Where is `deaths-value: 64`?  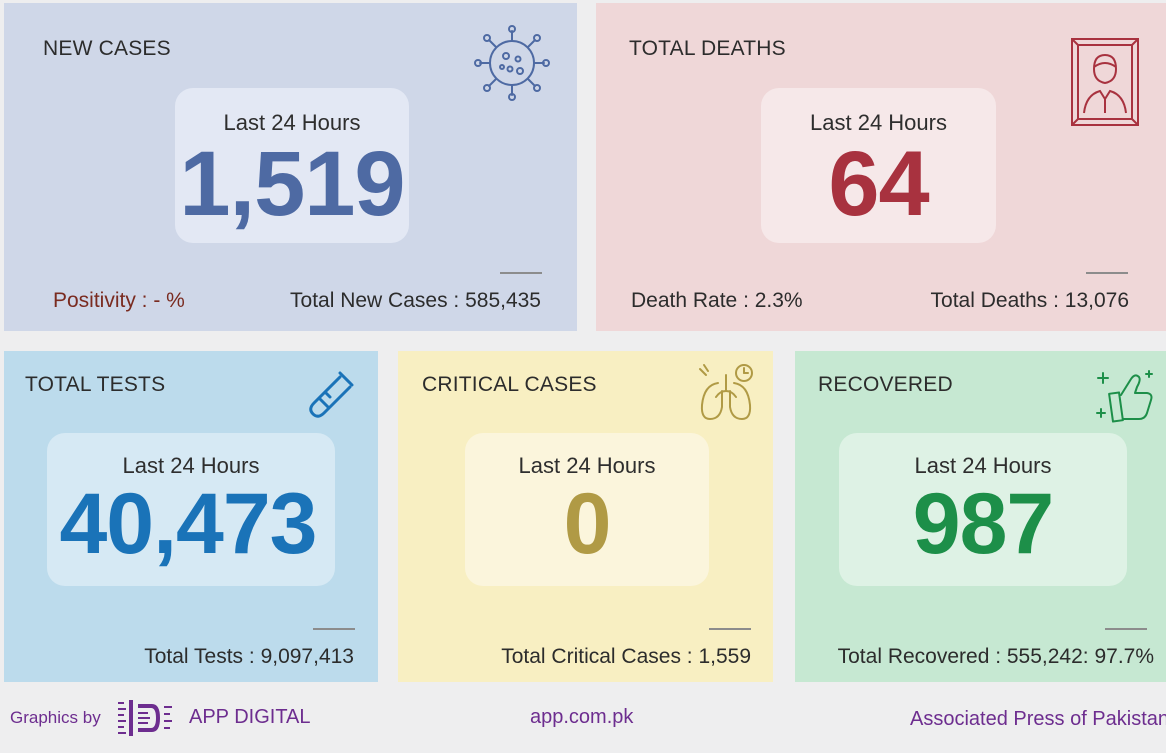 deaths-value: 64 is located at coordinates (878, 184).